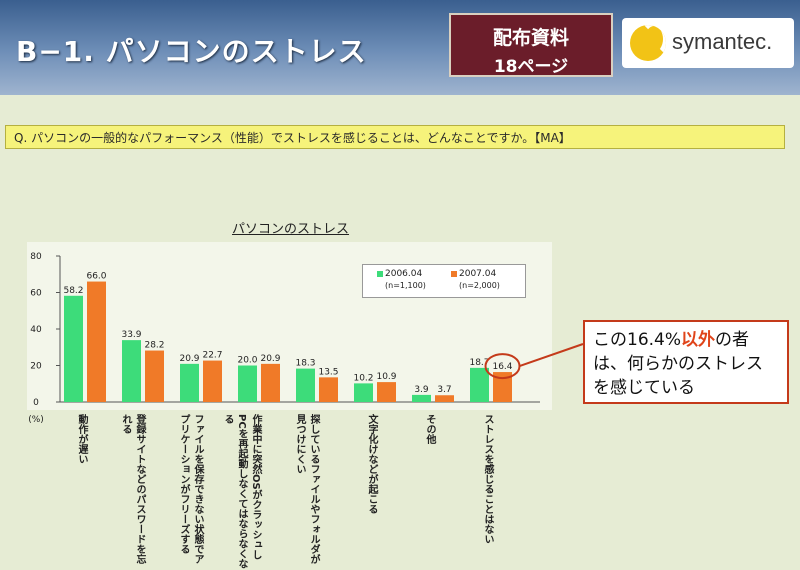 The width and height of the screenshot is (800, 570). Describe the element at coordinates (328, 372) in the screenshot. I see `data-label: 13.5` at that location.